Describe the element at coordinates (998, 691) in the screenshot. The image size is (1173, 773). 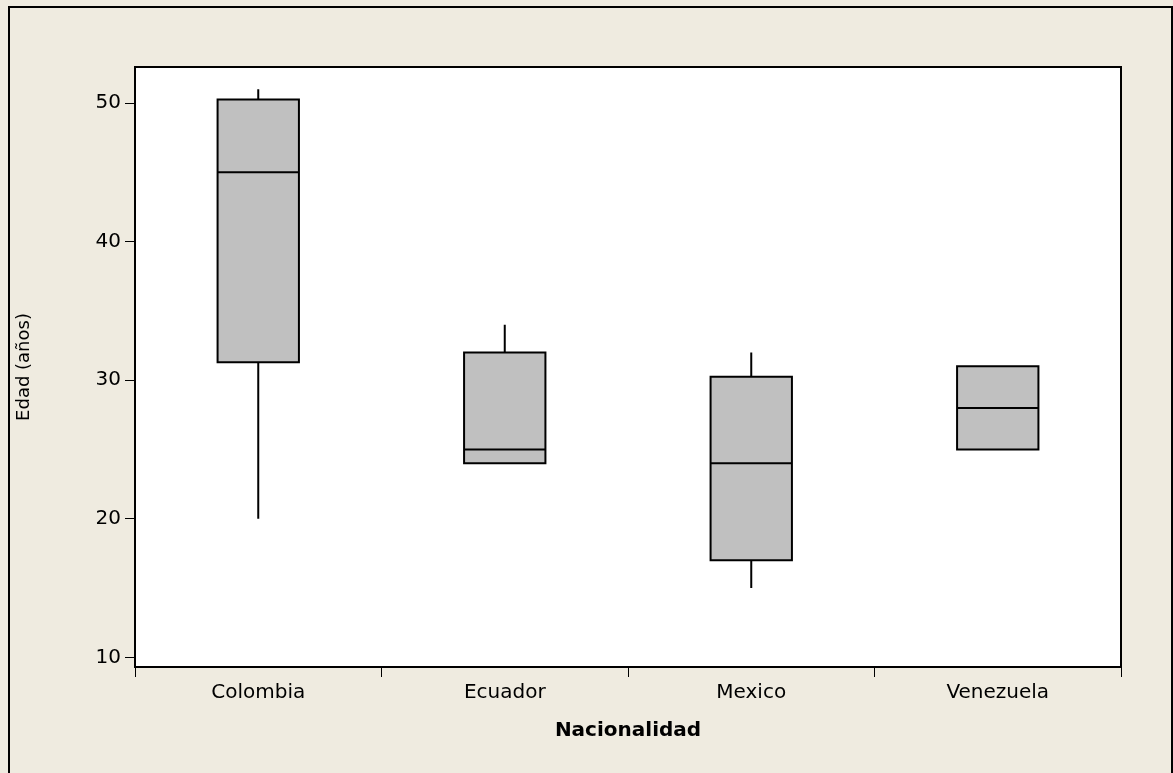
I see `x-tick-label: Venezuela` at that location.